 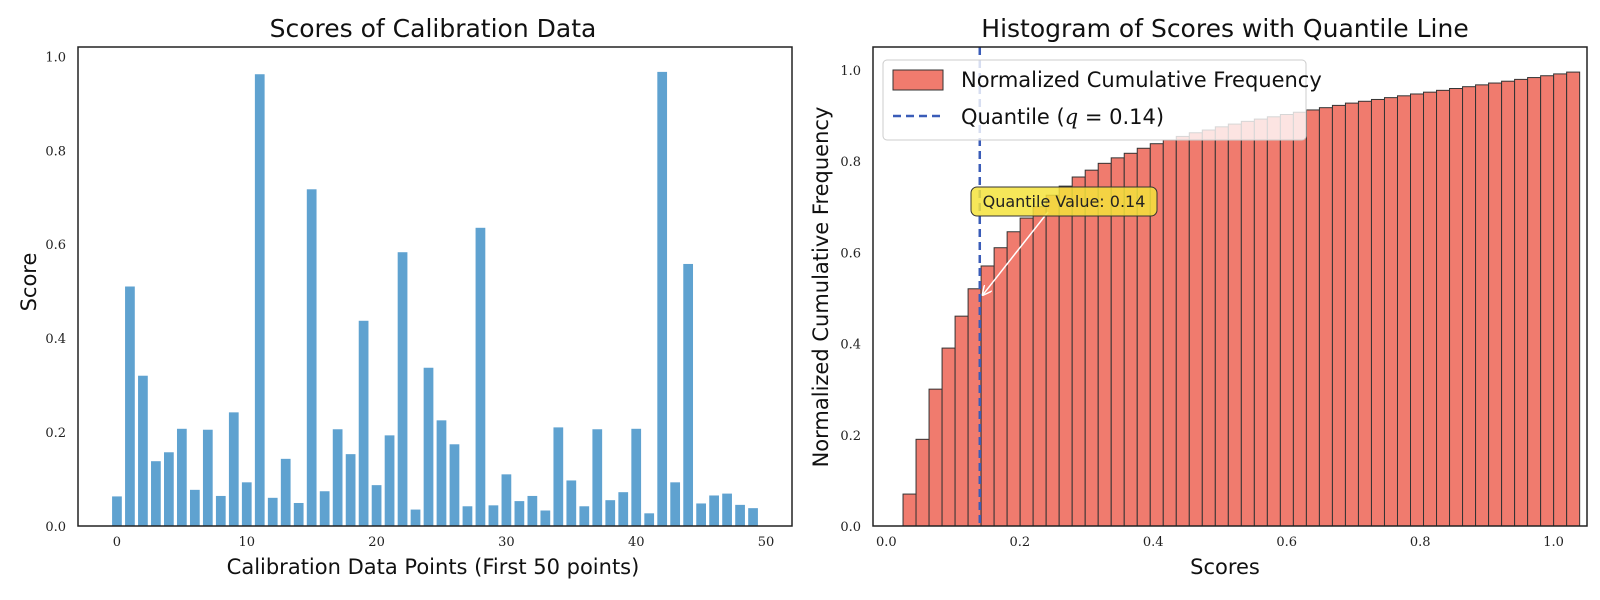 What do you see at coordinates (1224, 28) in the screenshot?
I see `right-chart-title: Histogram of Scores with Quantile Line` at bounding box center [1224, 28].